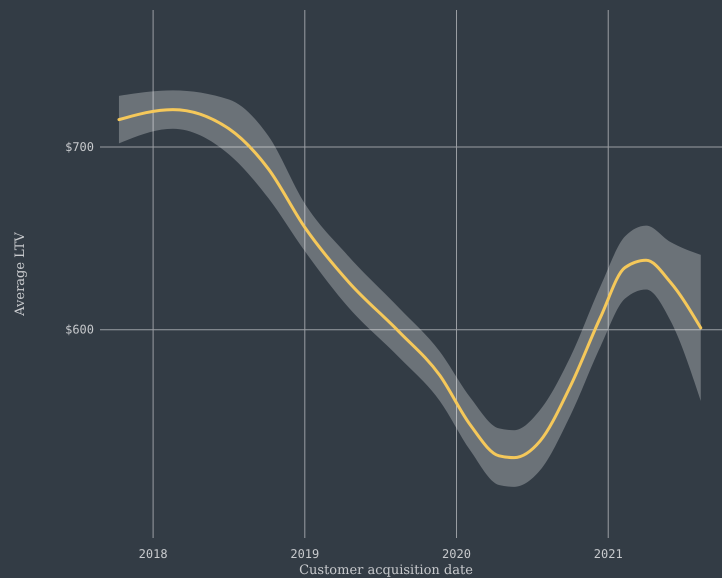 The width and height of the screenshot is (722, 578). Describe the element at coordinates (20, 274) in the screenshot. I see `y-axis-title: Average LTV` at that location.